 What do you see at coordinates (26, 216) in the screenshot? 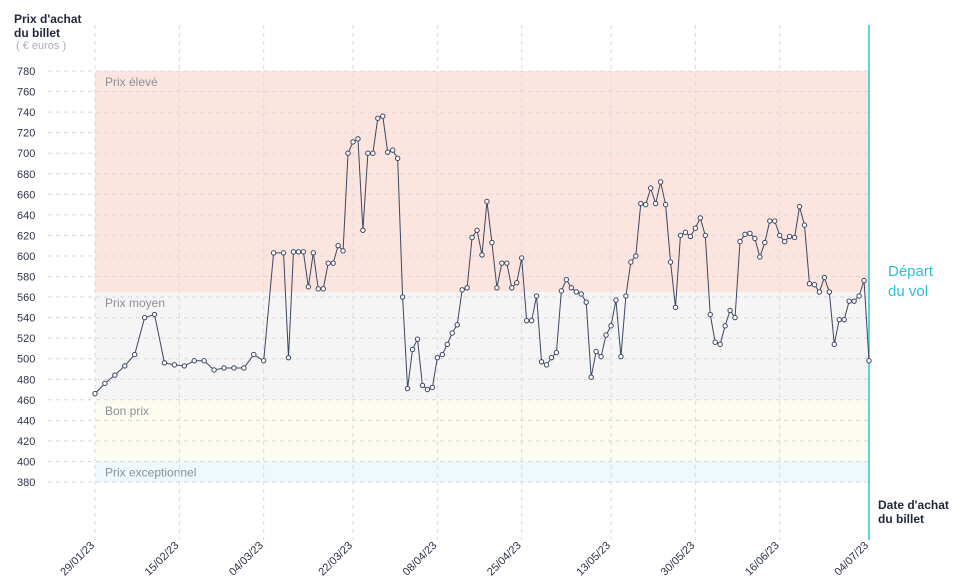
I see `y-tick-label: 640` at bounding box center [26, 216].